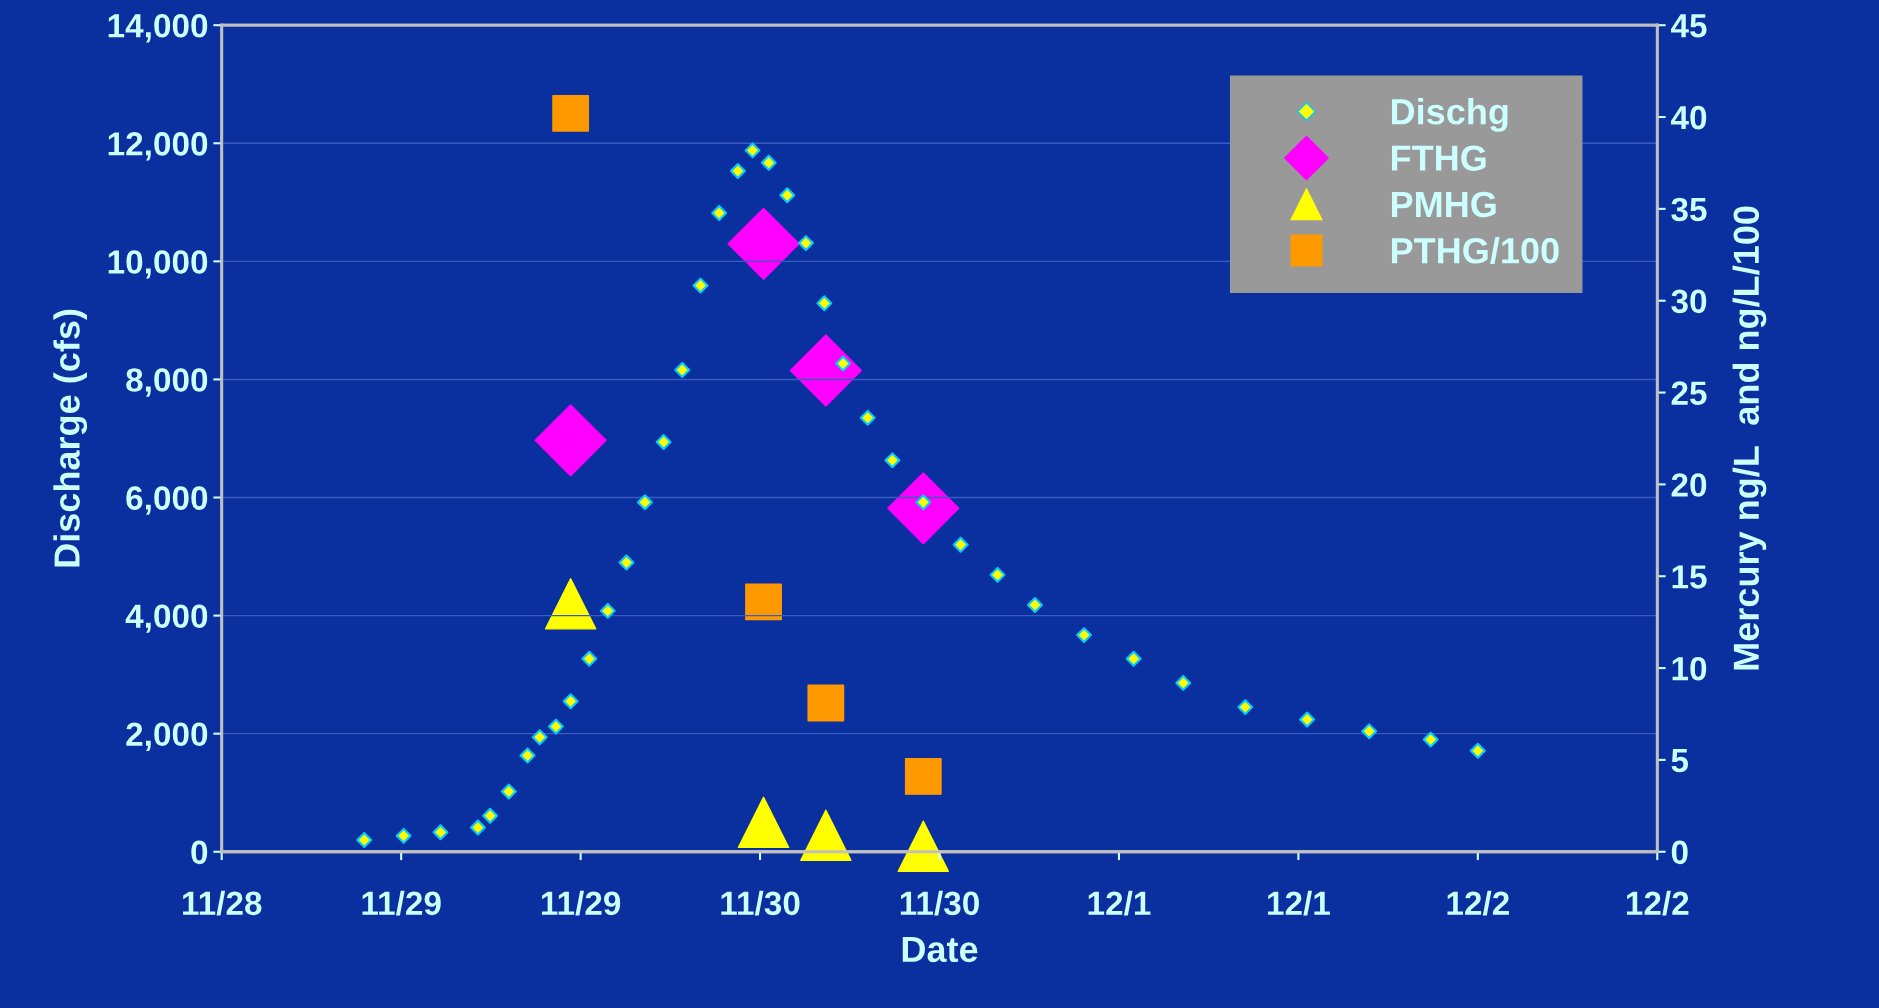 This screenshot has height=1008, width=1879. I want to click on y2-tick-label: 45, so click(1688, 26).